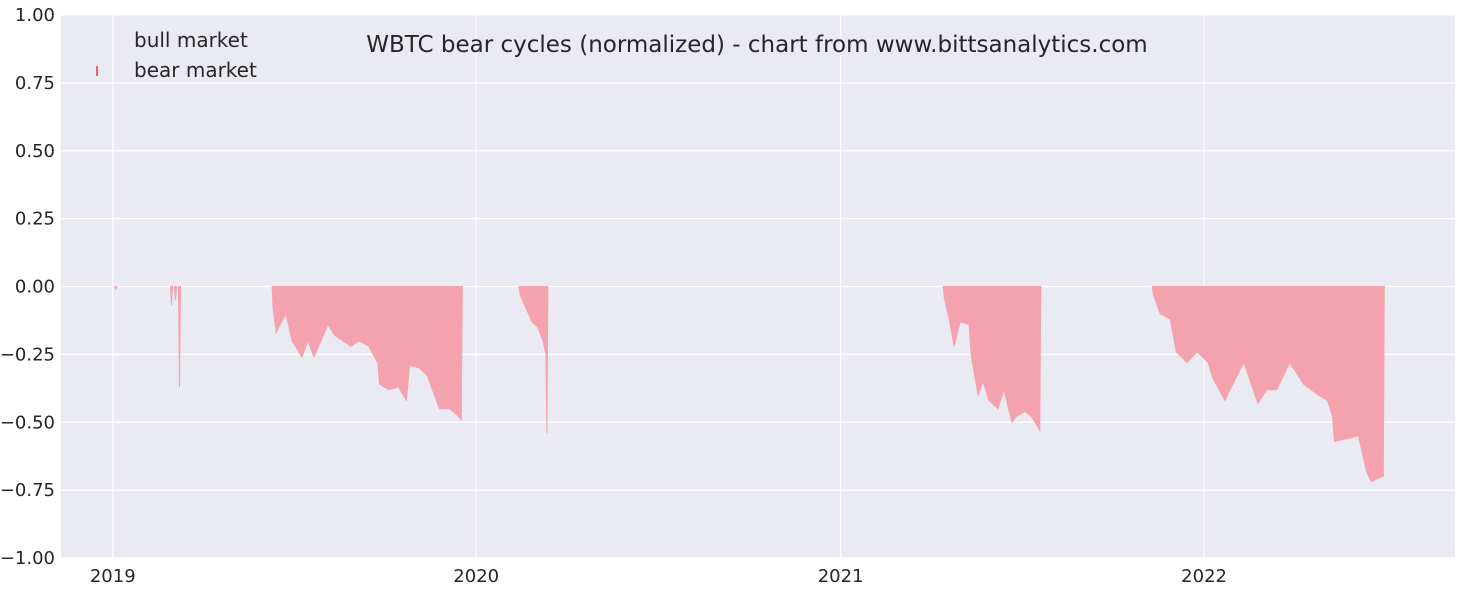 This screenshot has width=1462, height=590. I want to click on legend-label-bull: bull market, so click(191, 40).